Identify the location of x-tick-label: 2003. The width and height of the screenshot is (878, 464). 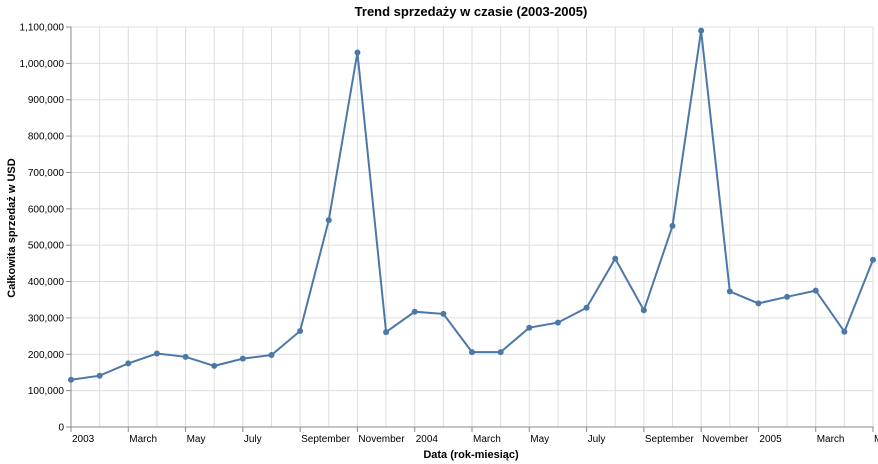
(83, 439).